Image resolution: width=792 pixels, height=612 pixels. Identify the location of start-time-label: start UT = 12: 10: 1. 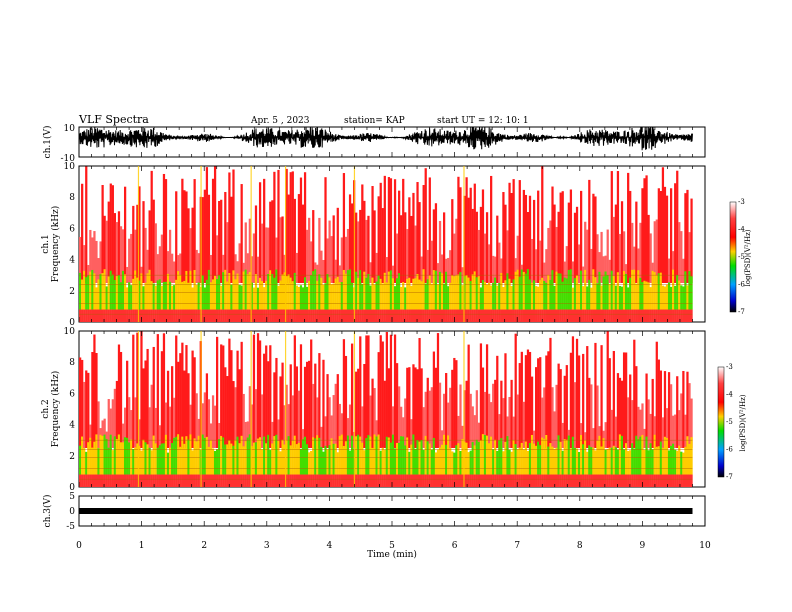
(483, 121).